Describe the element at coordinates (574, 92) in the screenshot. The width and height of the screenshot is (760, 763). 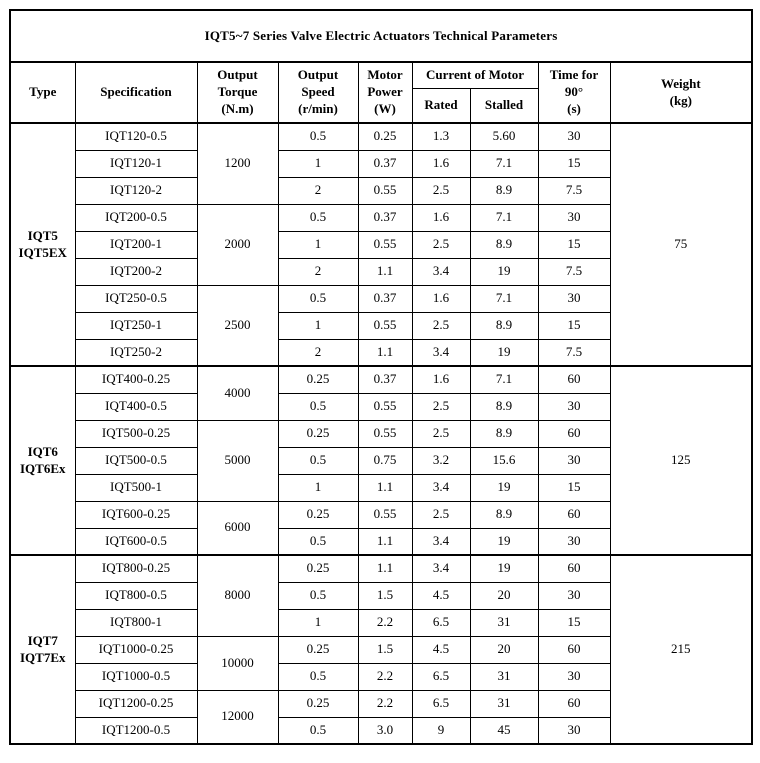
I see `col-header-time-for-90: Time for 90° (s)` at that location.